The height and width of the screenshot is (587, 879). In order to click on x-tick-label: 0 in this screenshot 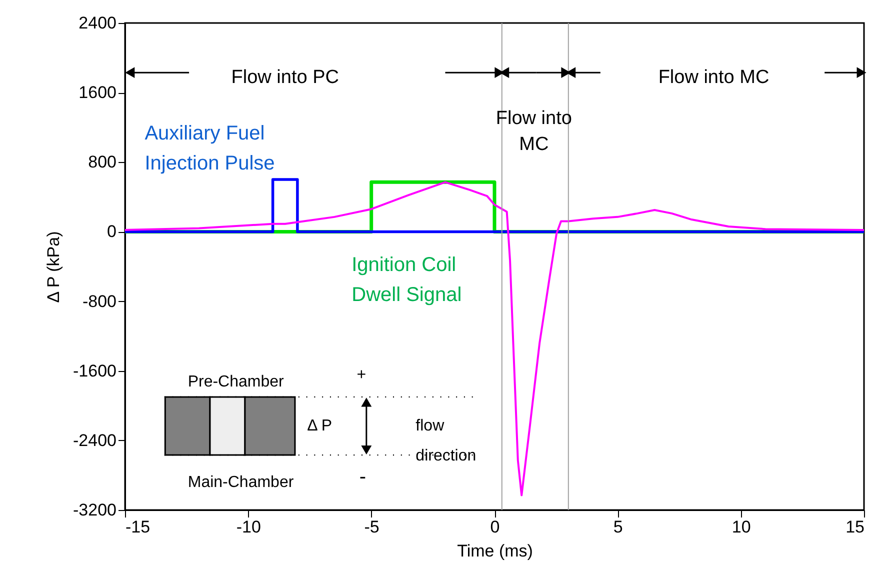, I will do `click(495, 527)`.